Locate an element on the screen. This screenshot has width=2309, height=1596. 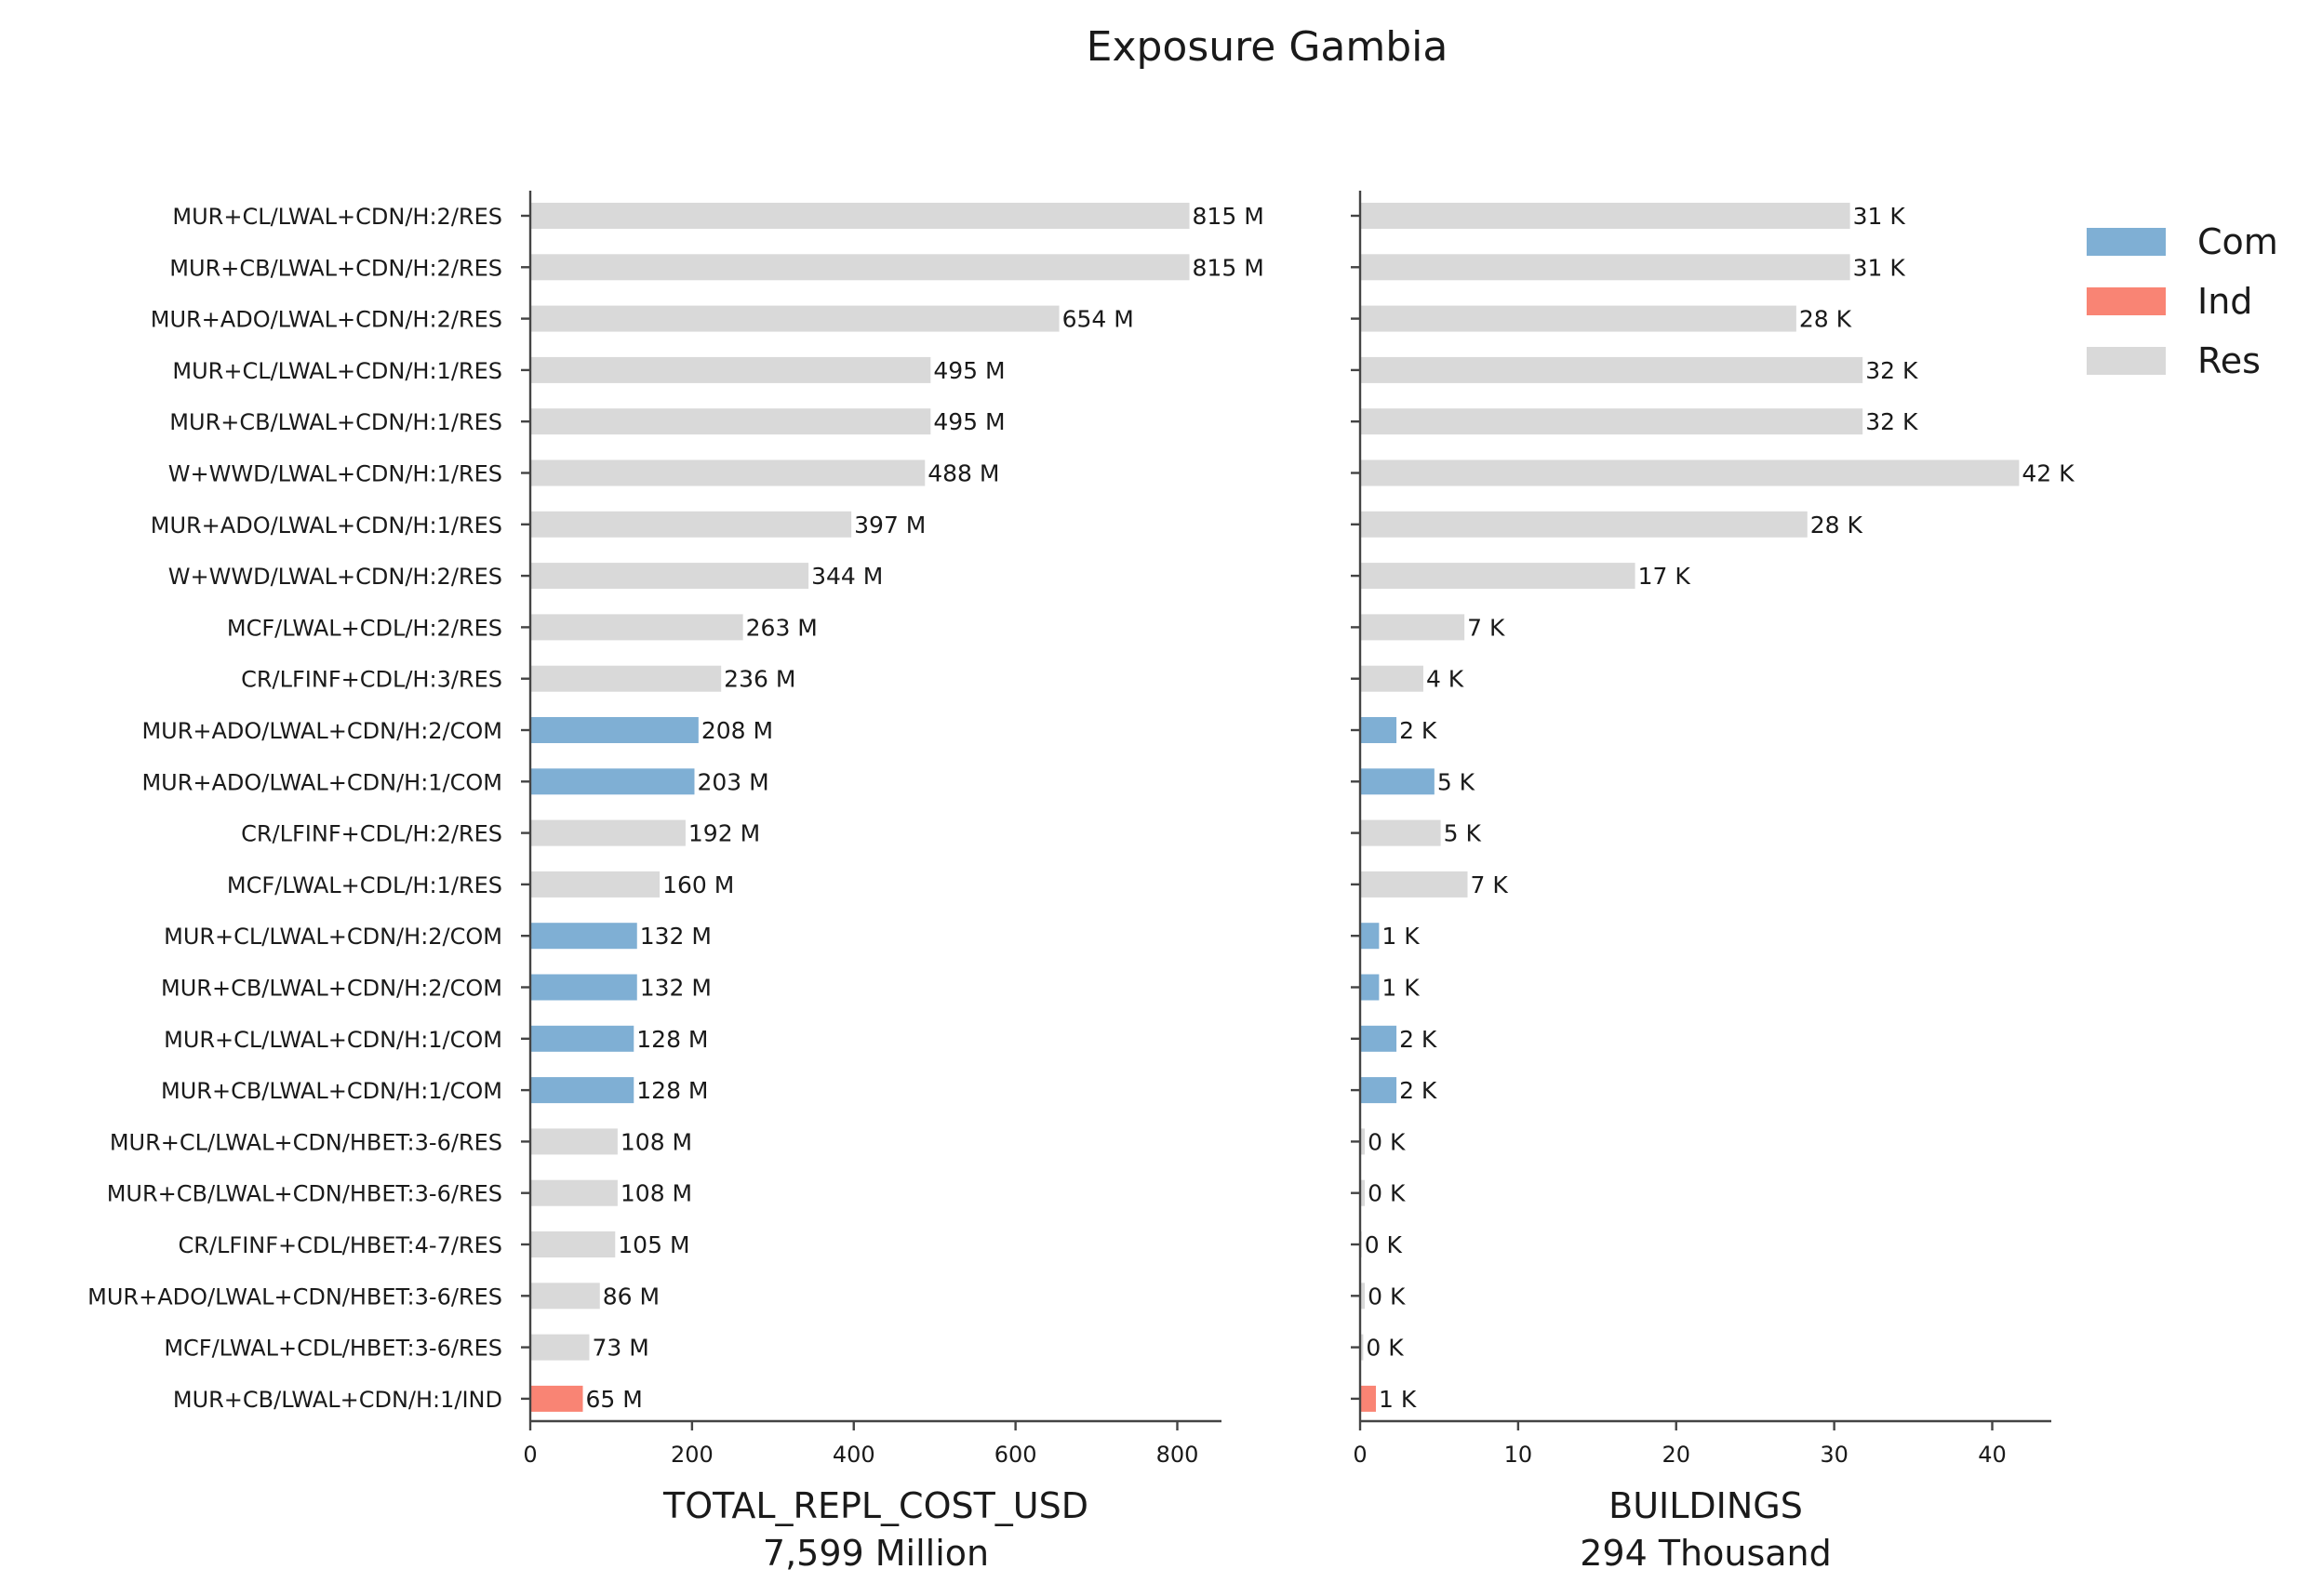
value-label: 31 K is located at coordinates (1879, 217).